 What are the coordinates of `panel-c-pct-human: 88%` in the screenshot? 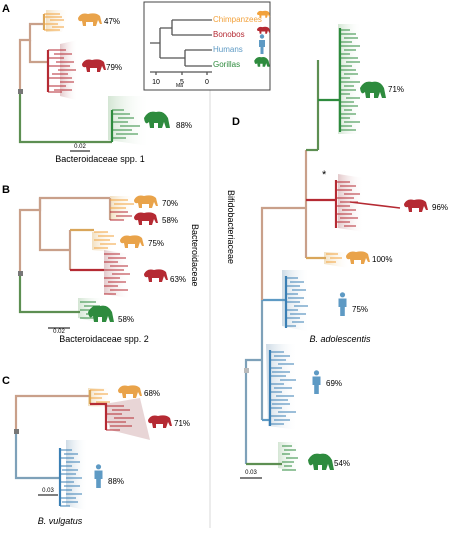 It's located at (116, 481).